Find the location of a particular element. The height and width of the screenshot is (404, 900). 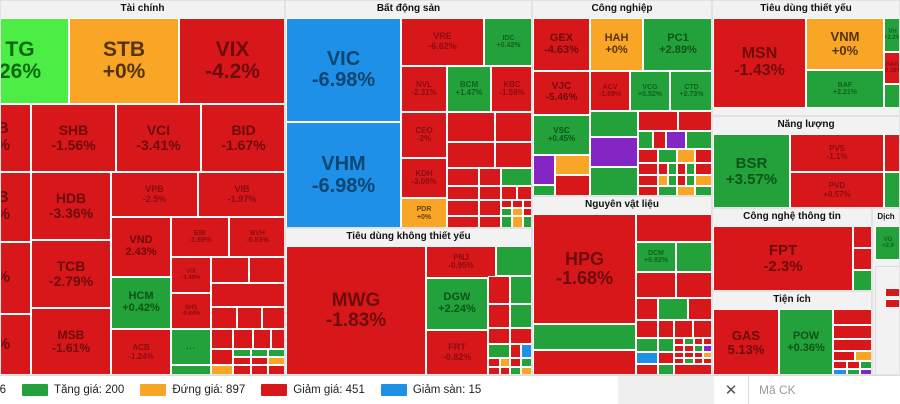

tile-vnm: VNM +0% is located at coordinates (845, 44).